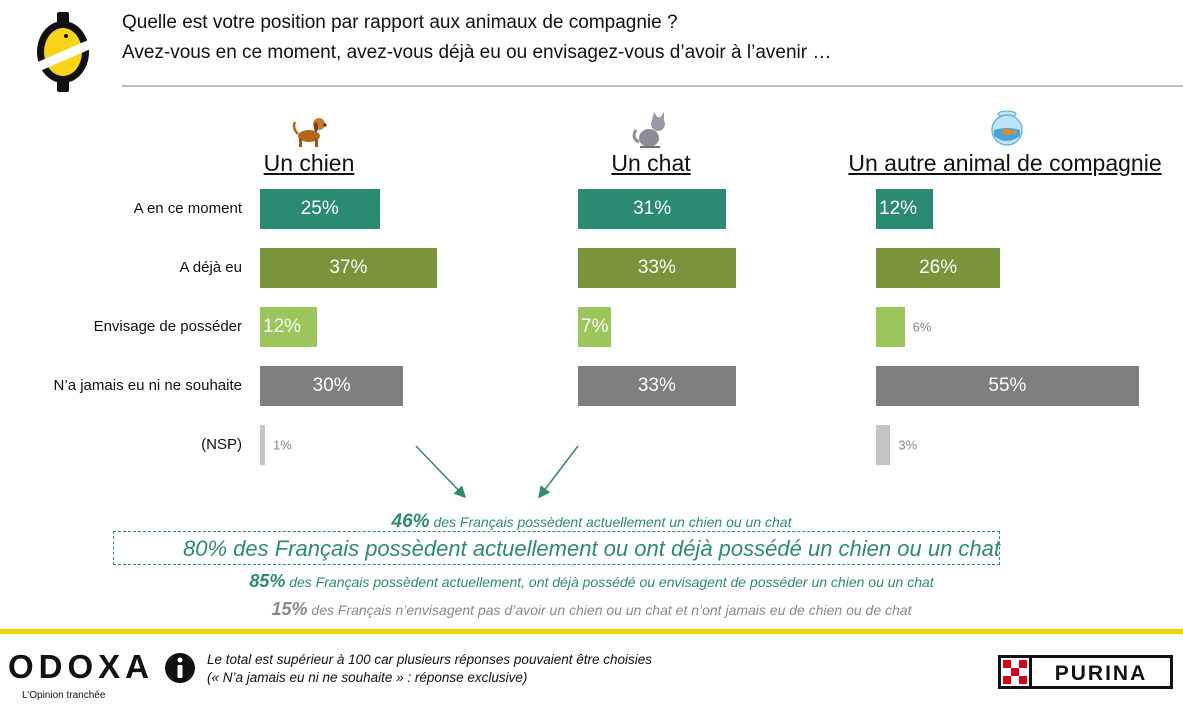 Image resolution: width=1183 pixels, height=708 pixels. Describe the element at coordinates (167, 326) in the screenshot. I see `category-label-plan: Envisage de posséder` at that location.